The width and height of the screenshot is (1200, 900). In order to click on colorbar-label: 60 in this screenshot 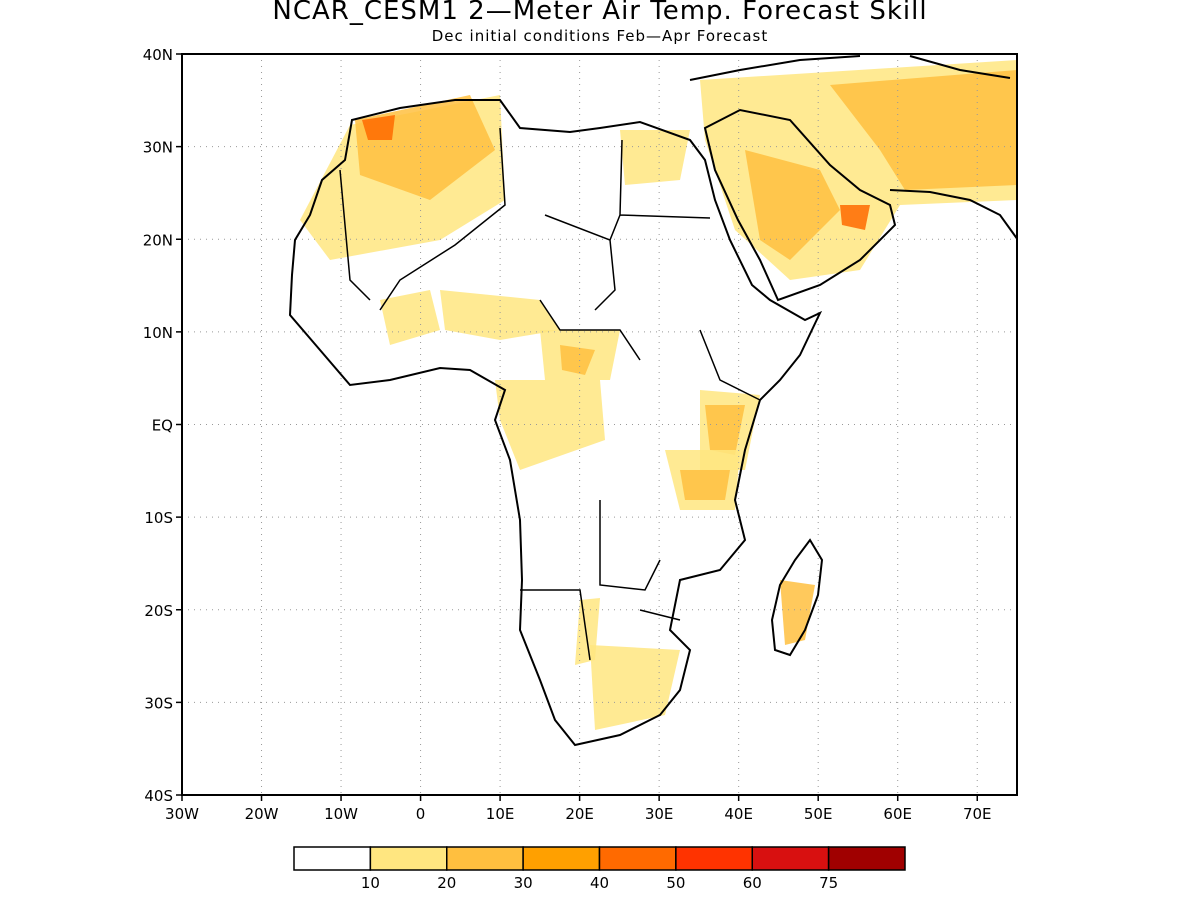, I will do `click(752, 883)`.